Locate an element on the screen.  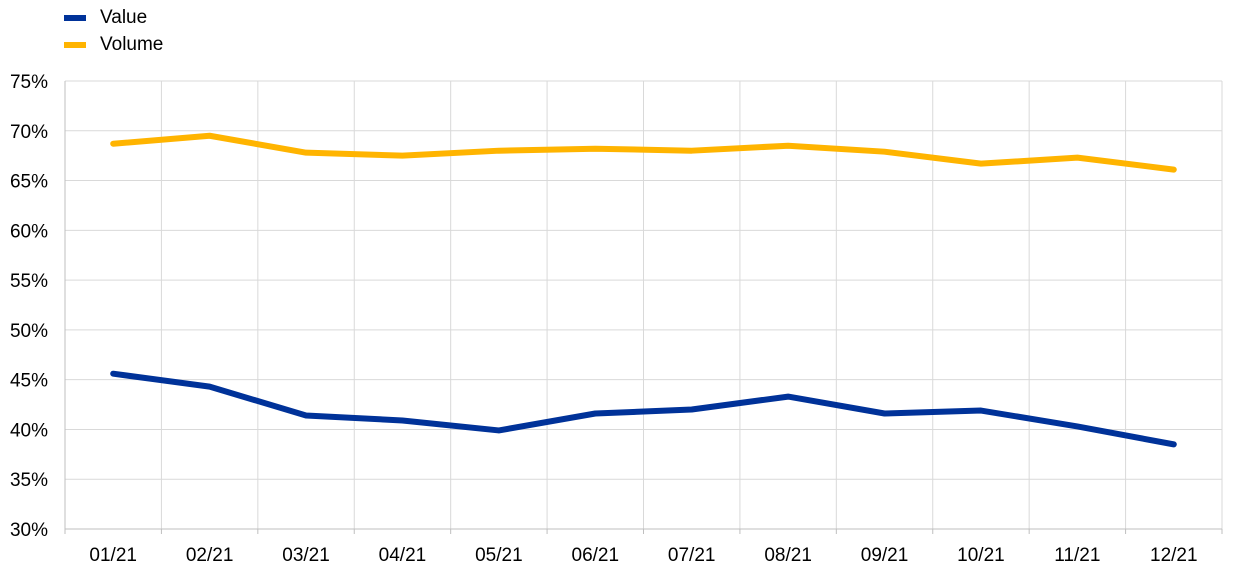
series-line-value is located at coordinates (643, 409).